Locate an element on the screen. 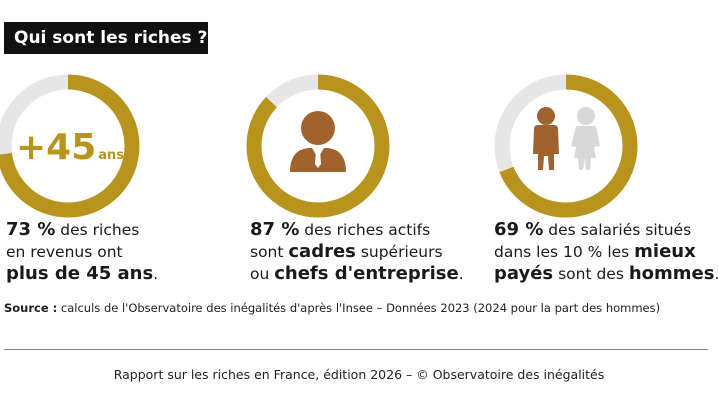 Image resolution: width=718 pixels, height=418 pixels. age-45-plus-icon: +45 ans is located at coordinates (70, 147).